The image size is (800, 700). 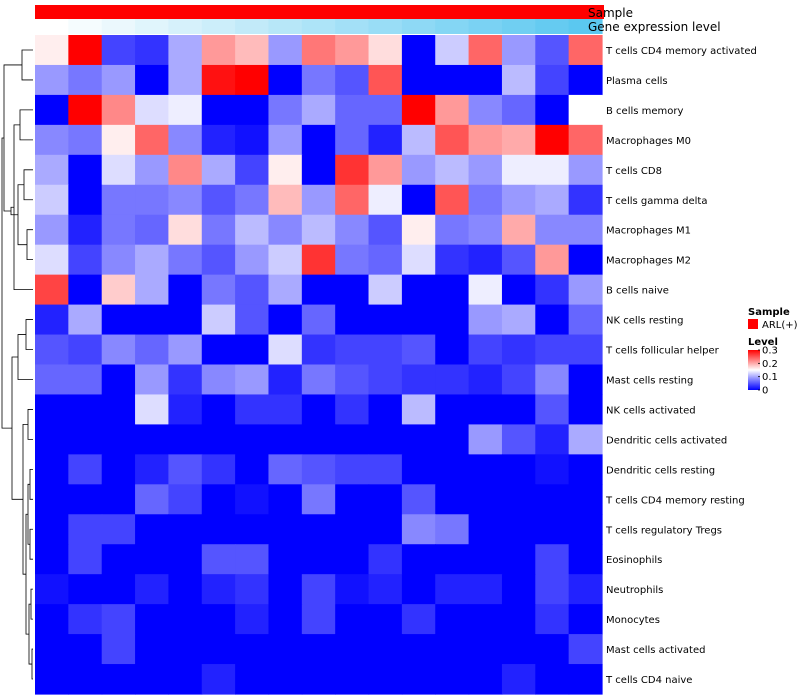 I want to click on row-label: Mast cells resting, so click(x=649, y=380).